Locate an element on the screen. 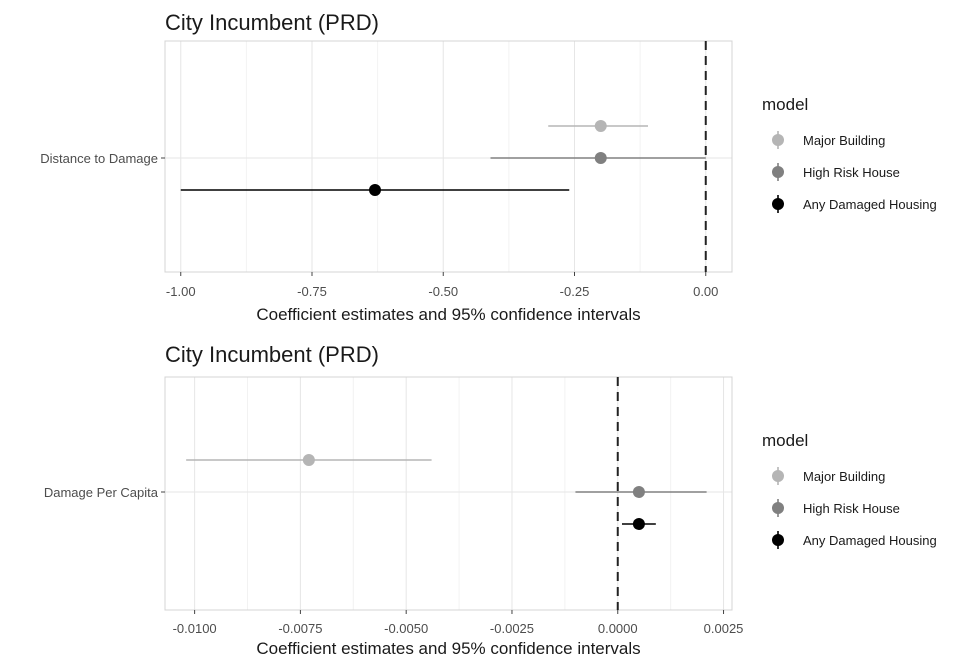  x-tick-label: -0.0050 is located at coordinates (406, 628).